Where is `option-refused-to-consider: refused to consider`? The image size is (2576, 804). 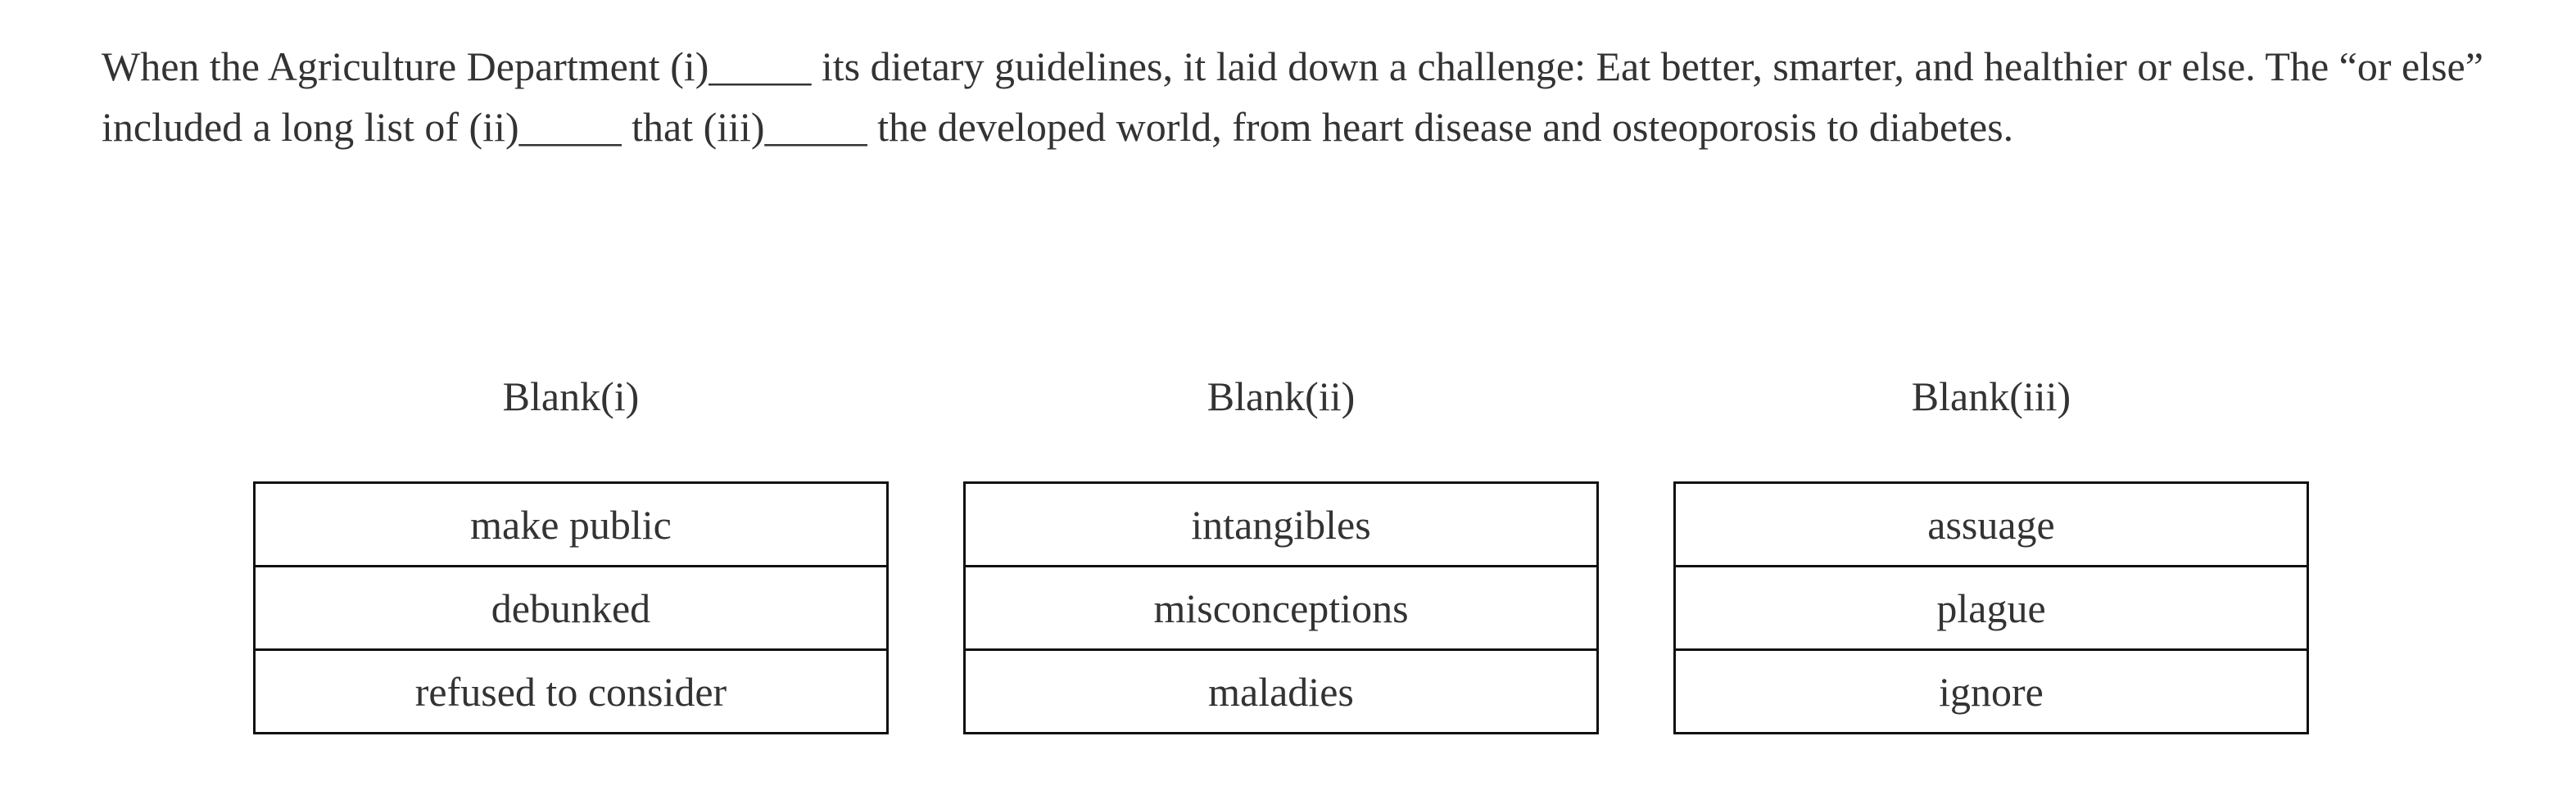
option-refused-to-consider: refused to consider is located at coordinates (570, 692).